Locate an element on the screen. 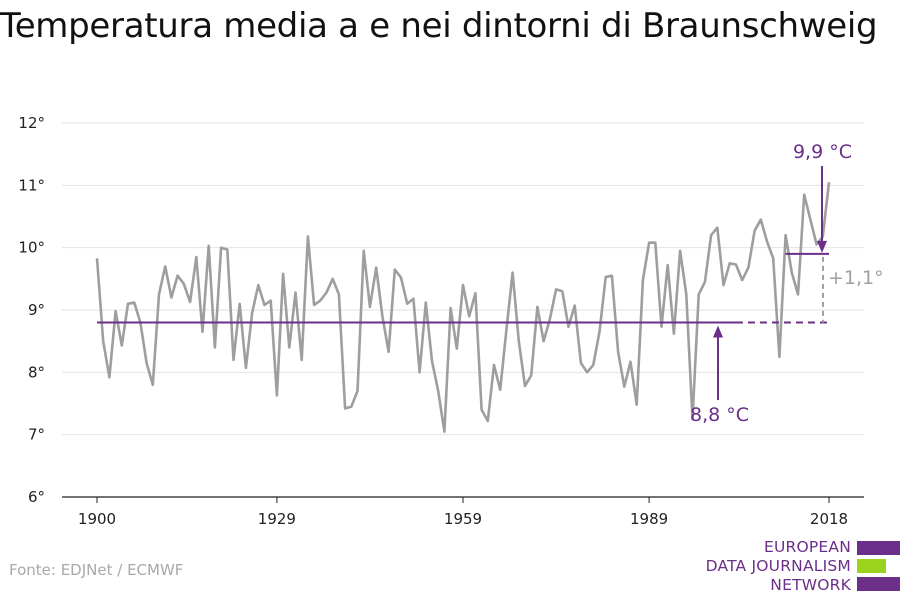 The image size is (900, 600). y-tick-label: 10° is located at coordinates (31, 248).